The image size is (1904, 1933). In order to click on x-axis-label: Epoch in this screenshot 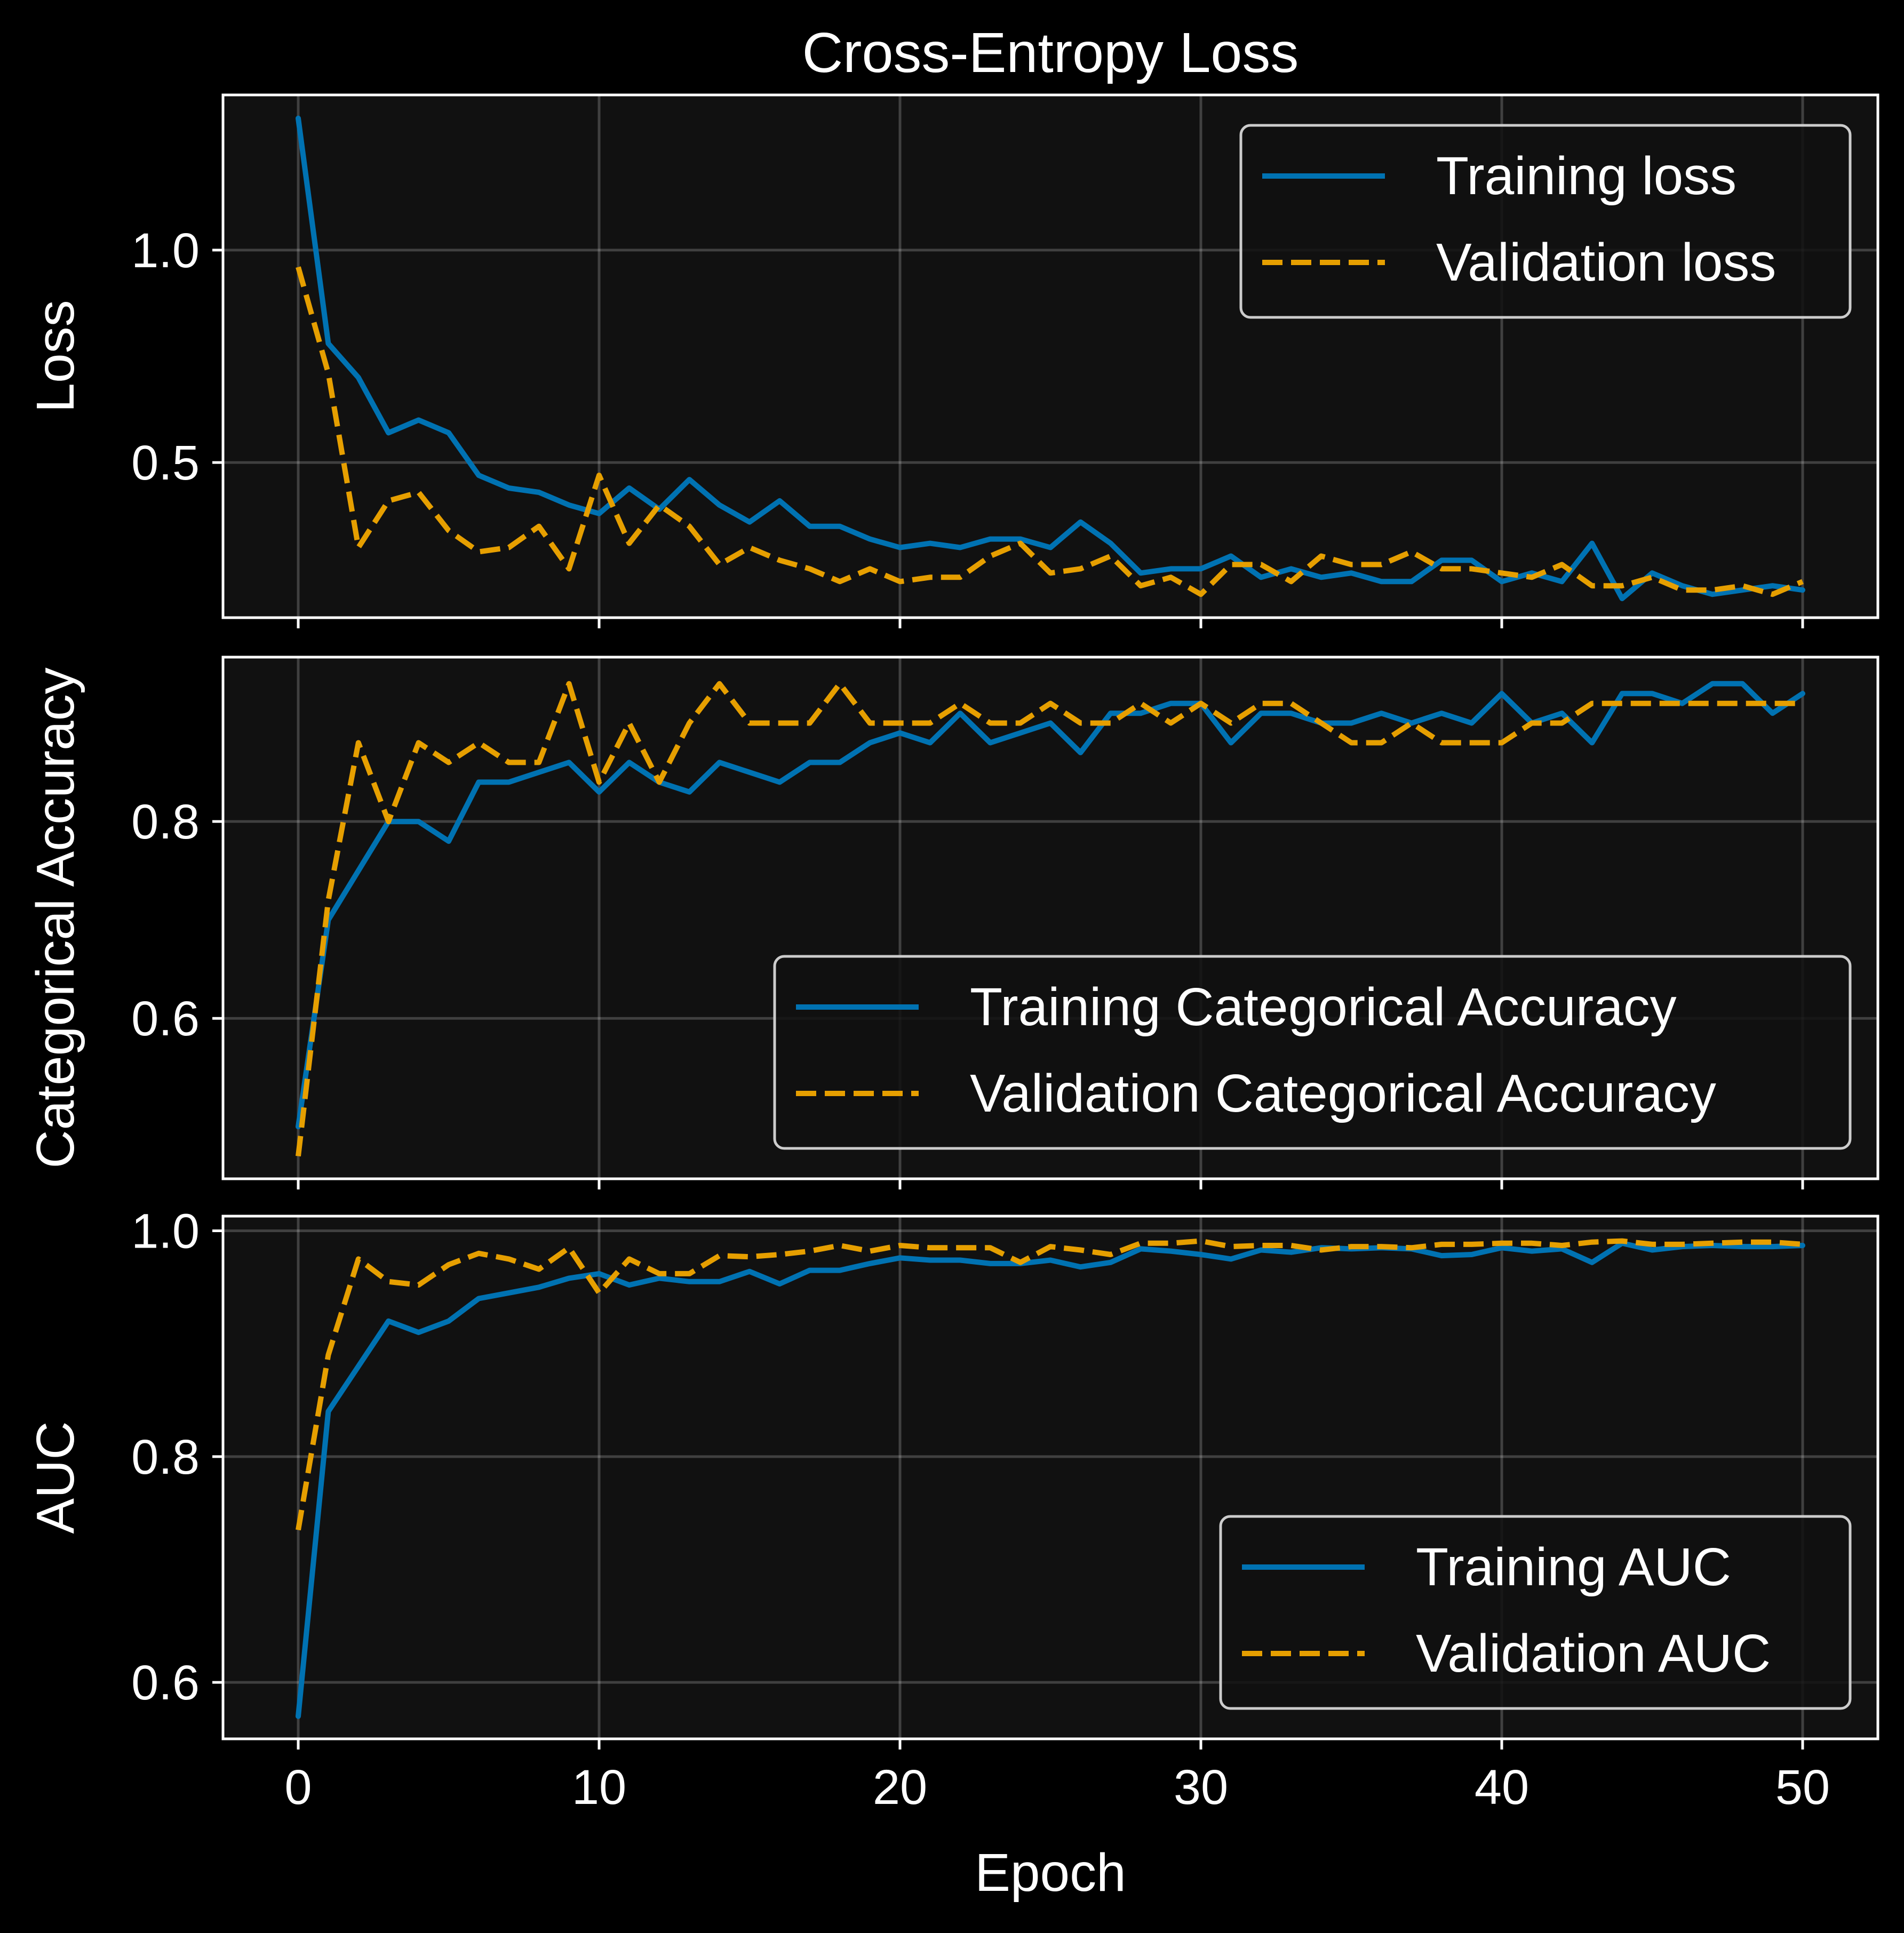, I will do `click(1050, 1873)`.